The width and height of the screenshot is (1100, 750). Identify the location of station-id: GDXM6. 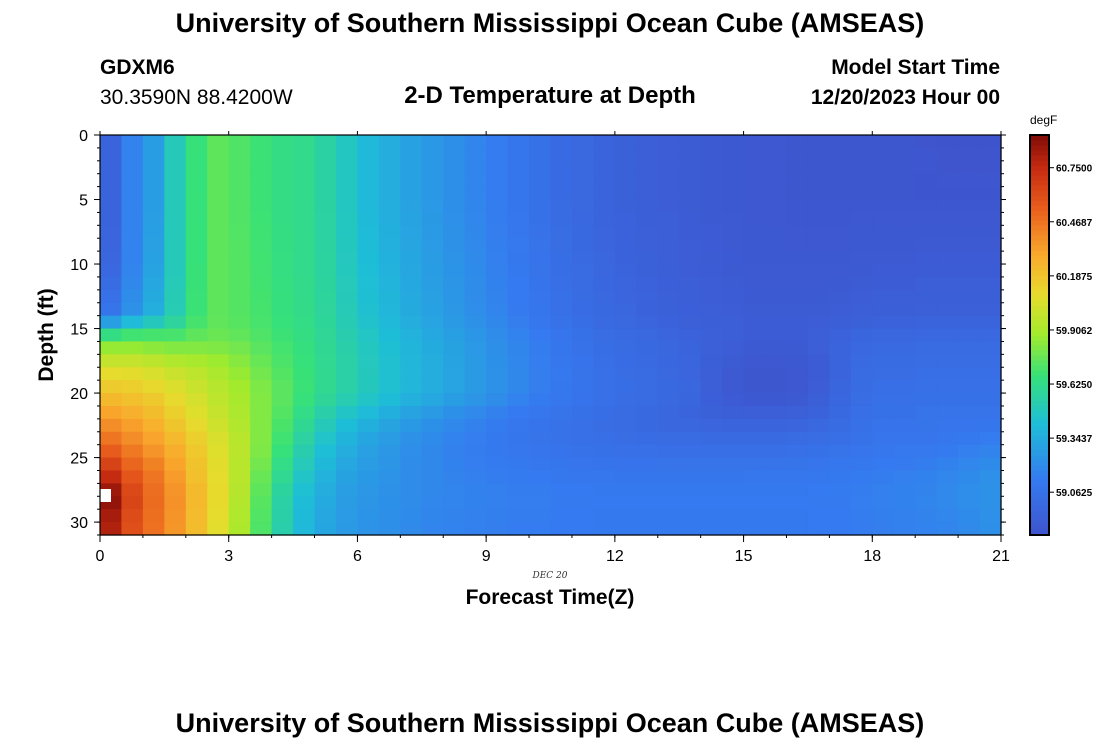
(137, 67).